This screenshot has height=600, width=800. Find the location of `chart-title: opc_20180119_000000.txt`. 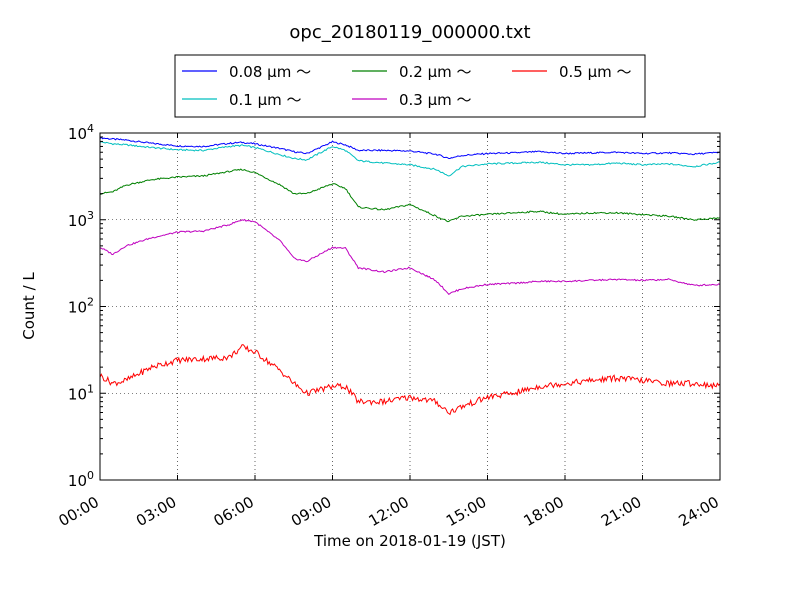

chart-title: opc_20180119_000000.txt is located at coordinates (409, 32).